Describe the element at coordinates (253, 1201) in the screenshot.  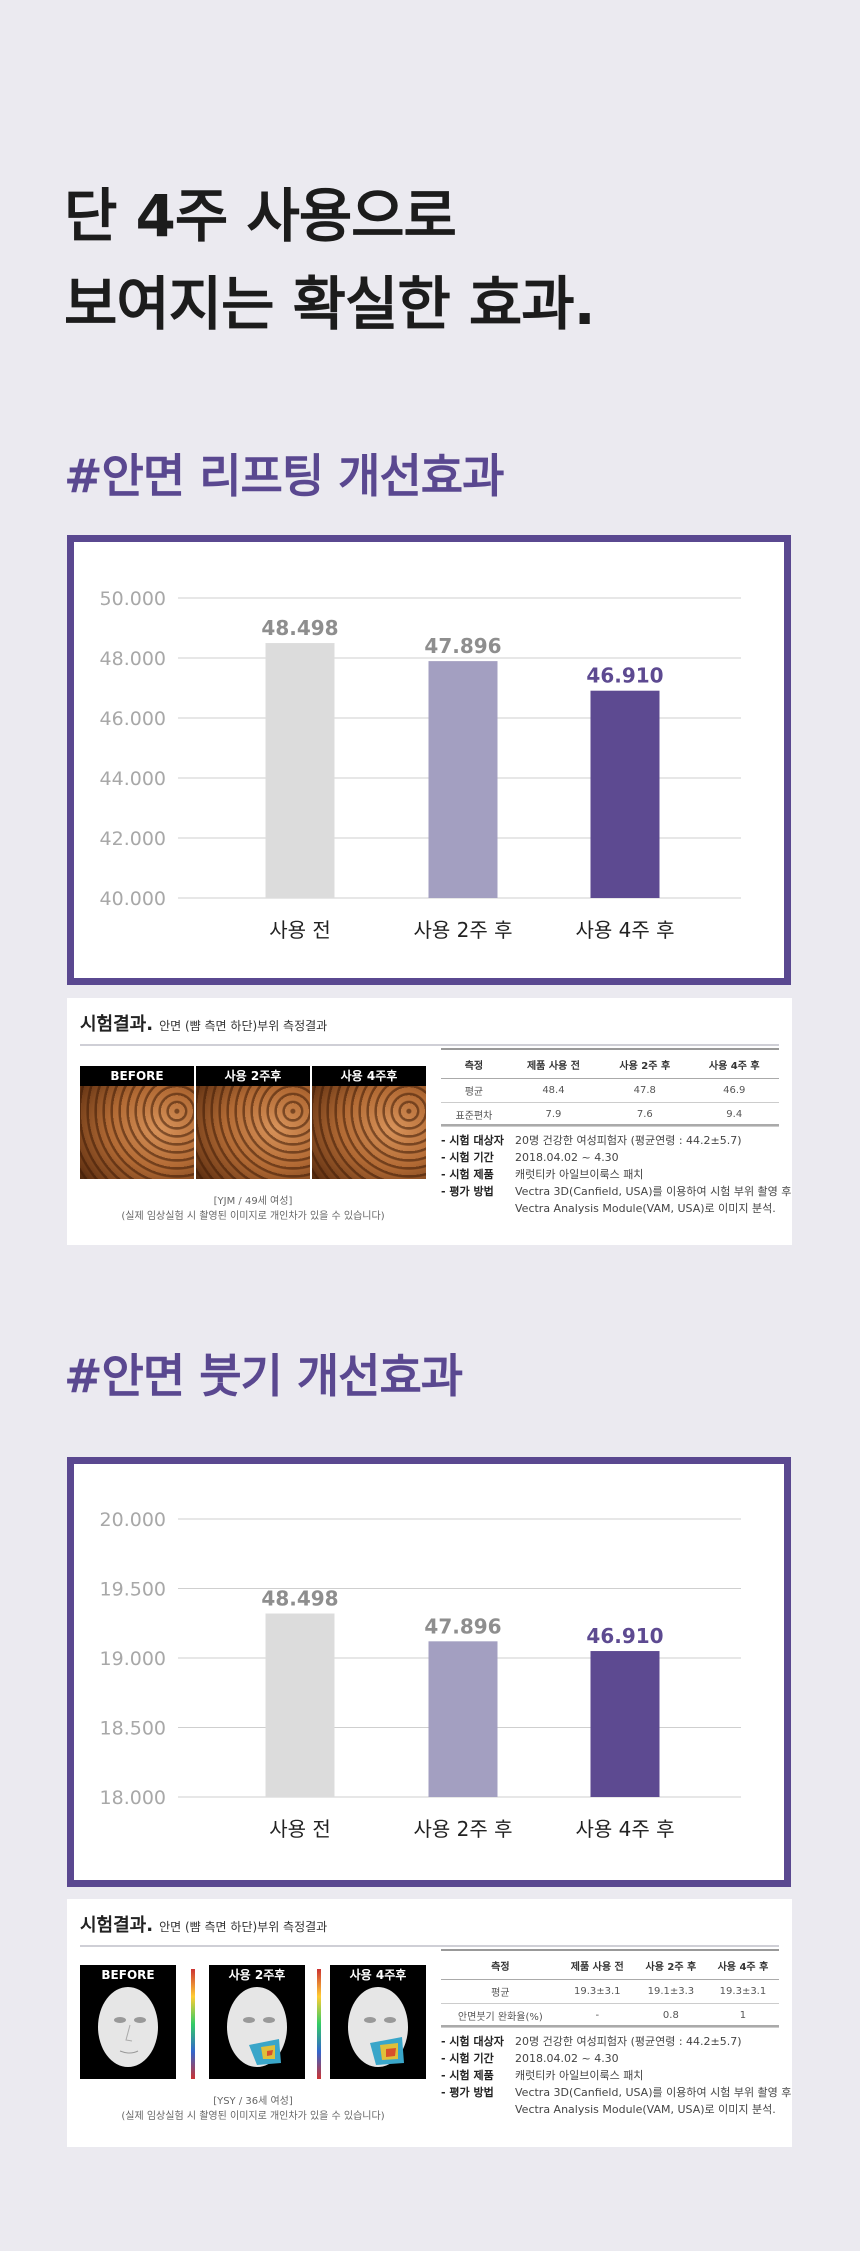
I see `photo-caption-subject: [YJM / 49세 여성]` at that location.